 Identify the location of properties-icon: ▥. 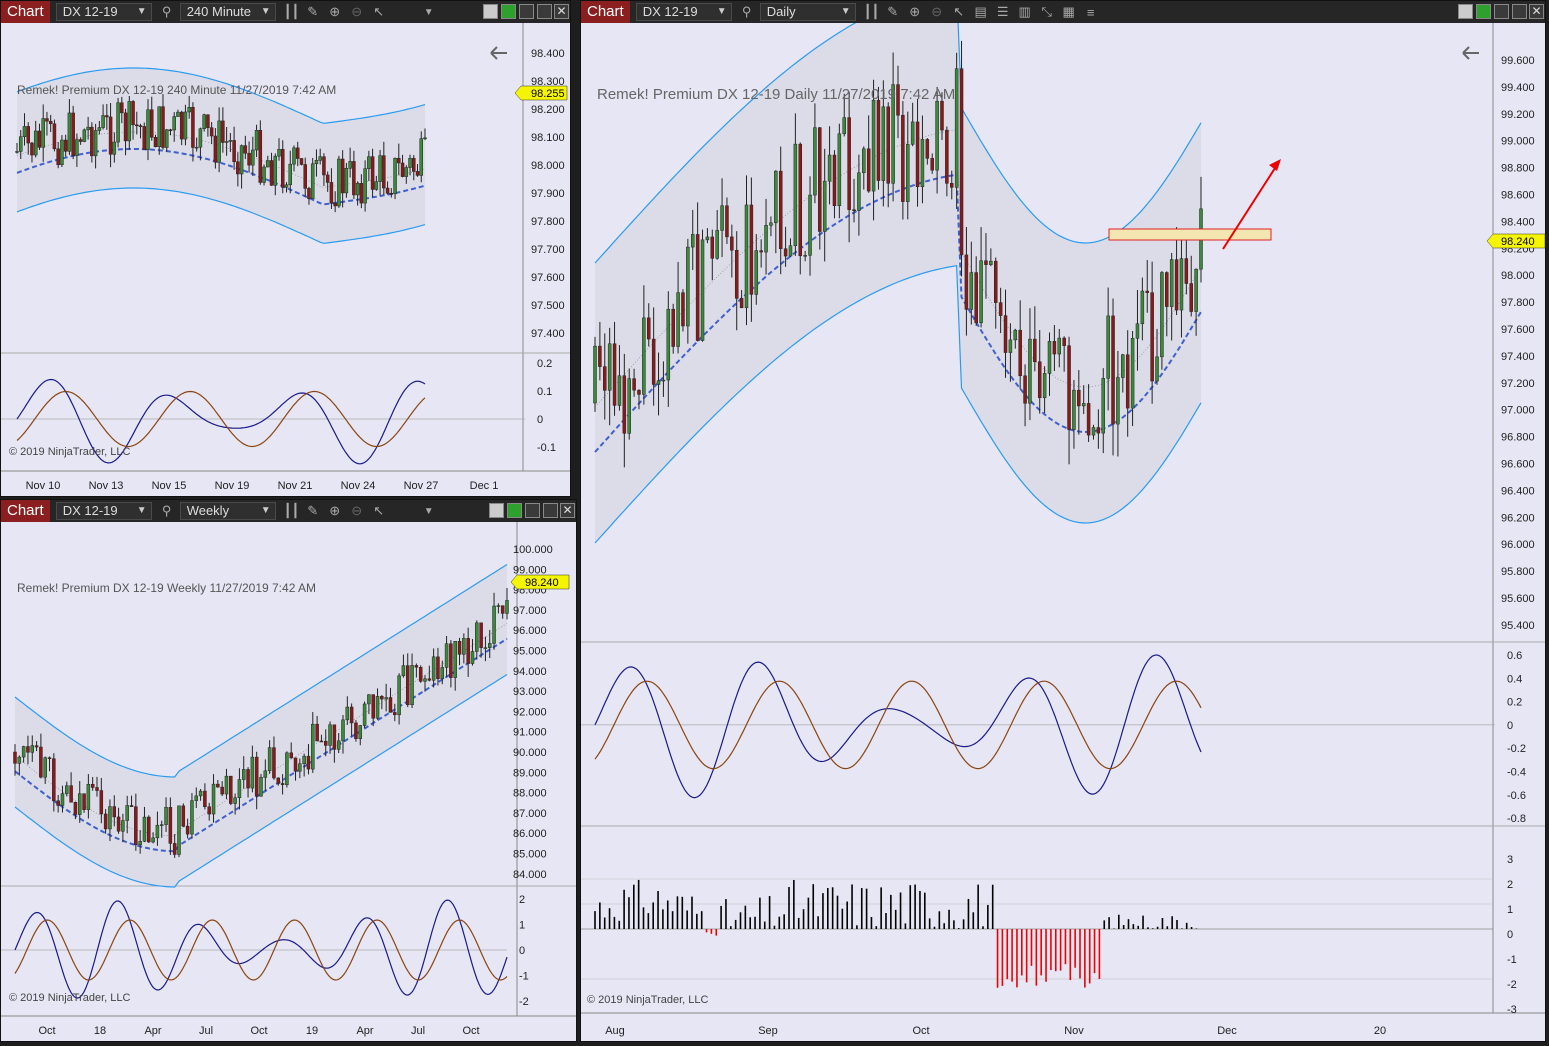
(1024, 11).